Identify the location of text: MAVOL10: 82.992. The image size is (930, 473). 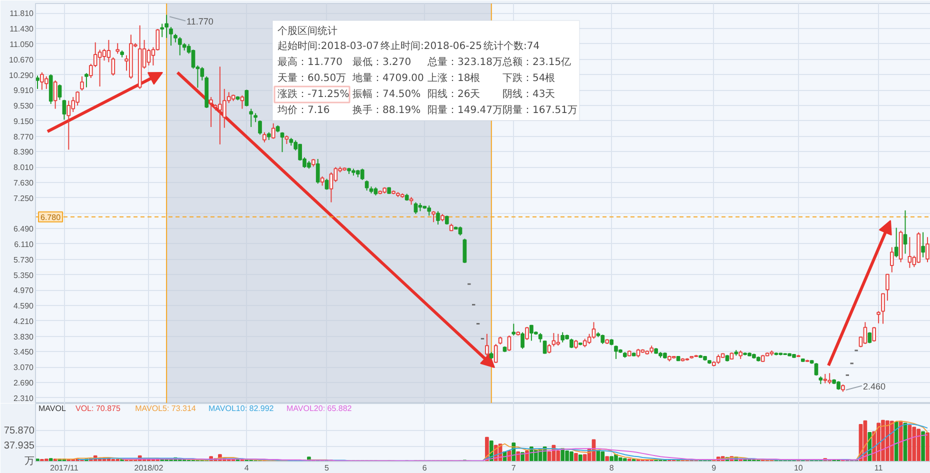
(241, 408).